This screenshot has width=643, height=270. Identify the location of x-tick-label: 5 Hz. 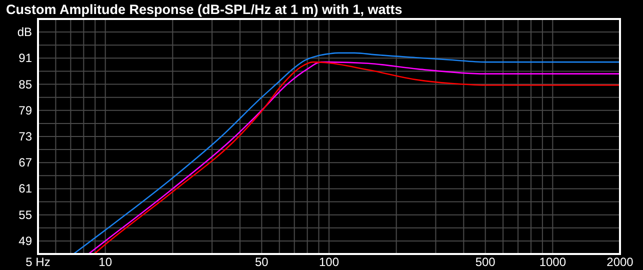
(38, 262).